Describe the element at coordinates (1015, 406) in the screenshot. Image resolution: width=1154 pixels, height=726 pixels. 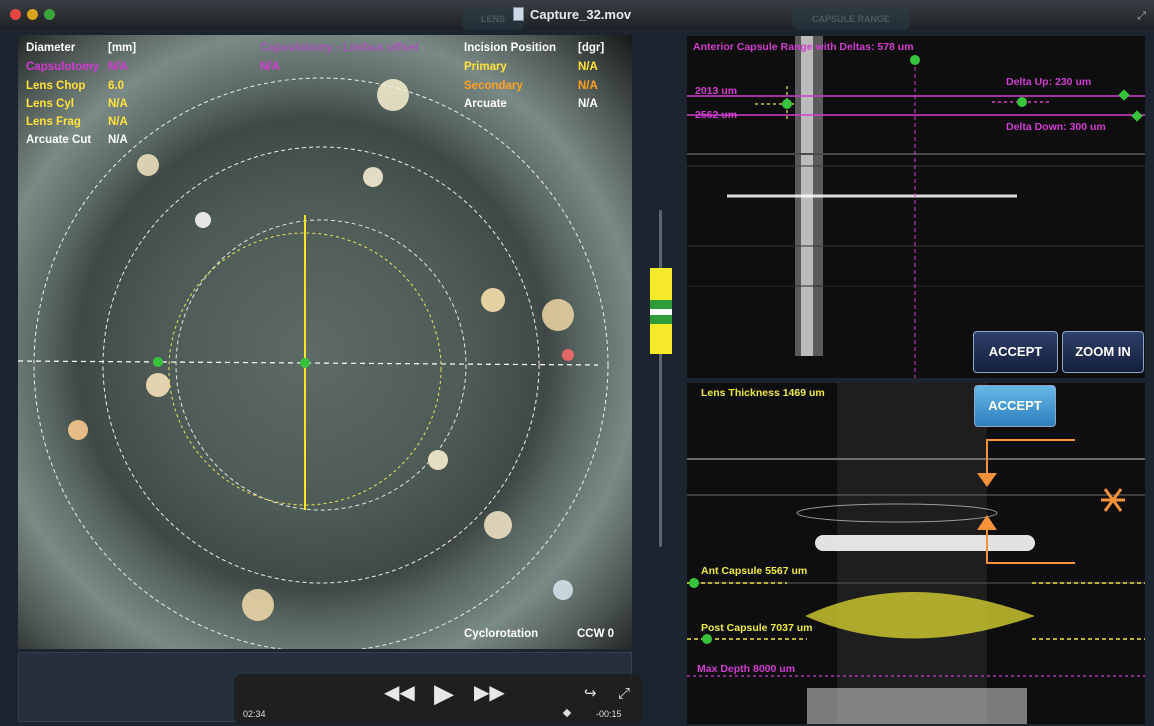
I see `accept-lens-button: ACCEPT` at that location.